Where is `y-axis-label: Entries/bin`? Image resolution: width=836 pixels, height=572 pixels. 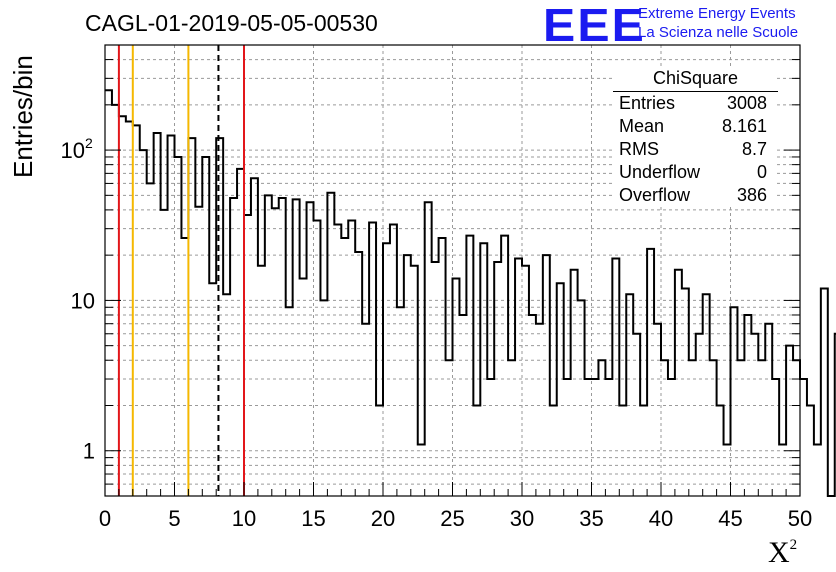
y-axis-label: Entries/bin is located at coordinates (23, 116).